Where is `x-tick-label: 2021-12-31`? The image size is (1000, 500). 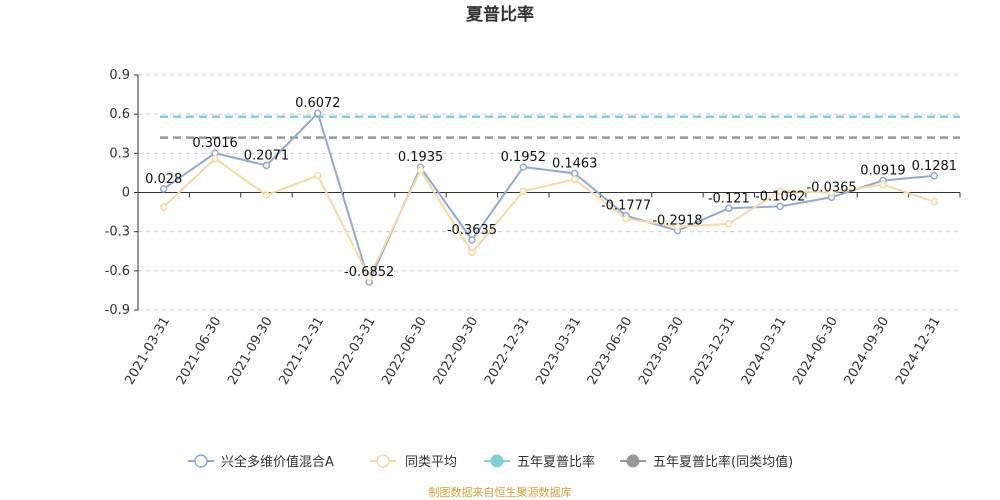
x-tick-label: 2021-12-31 is located at coordinates (302, 351).